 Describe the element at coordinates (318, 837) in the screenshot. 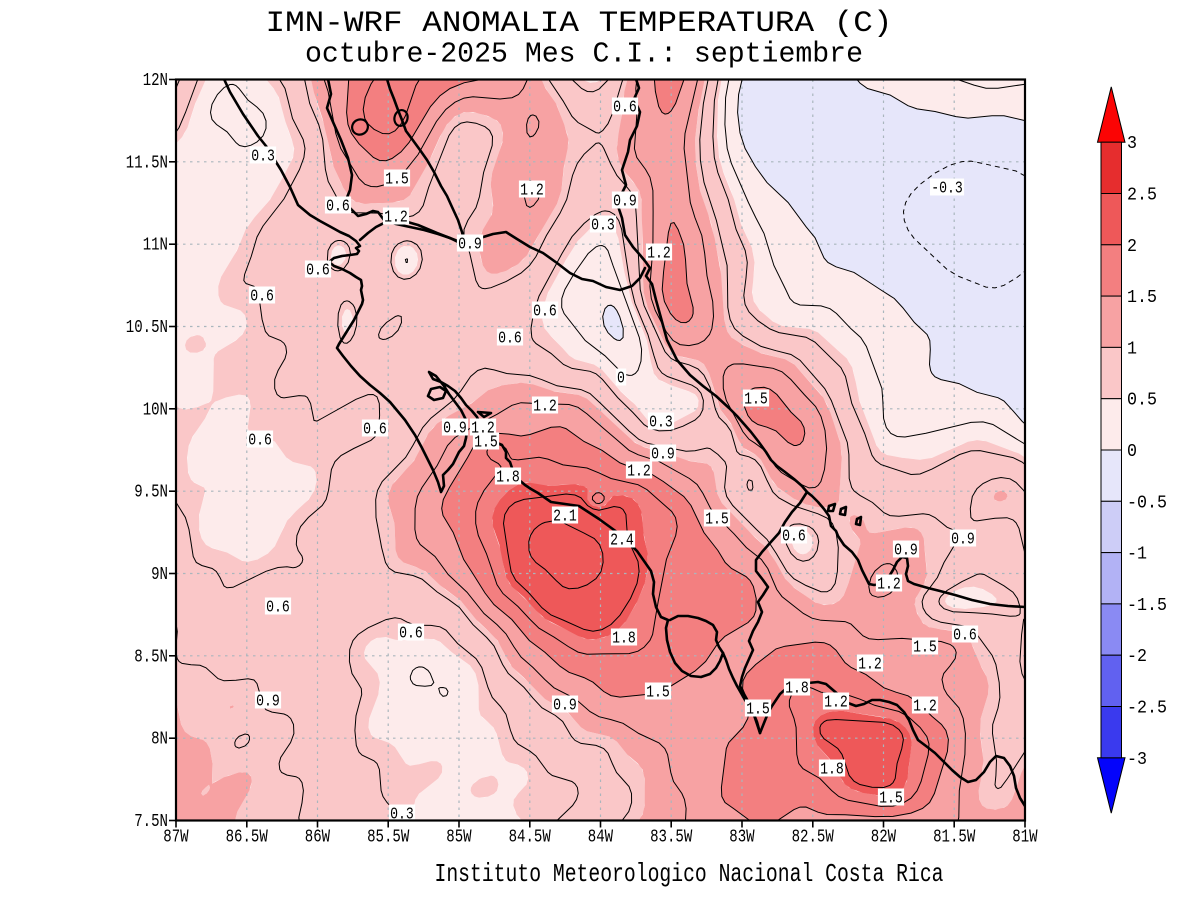

I see `svg-text: 86W` at that location.